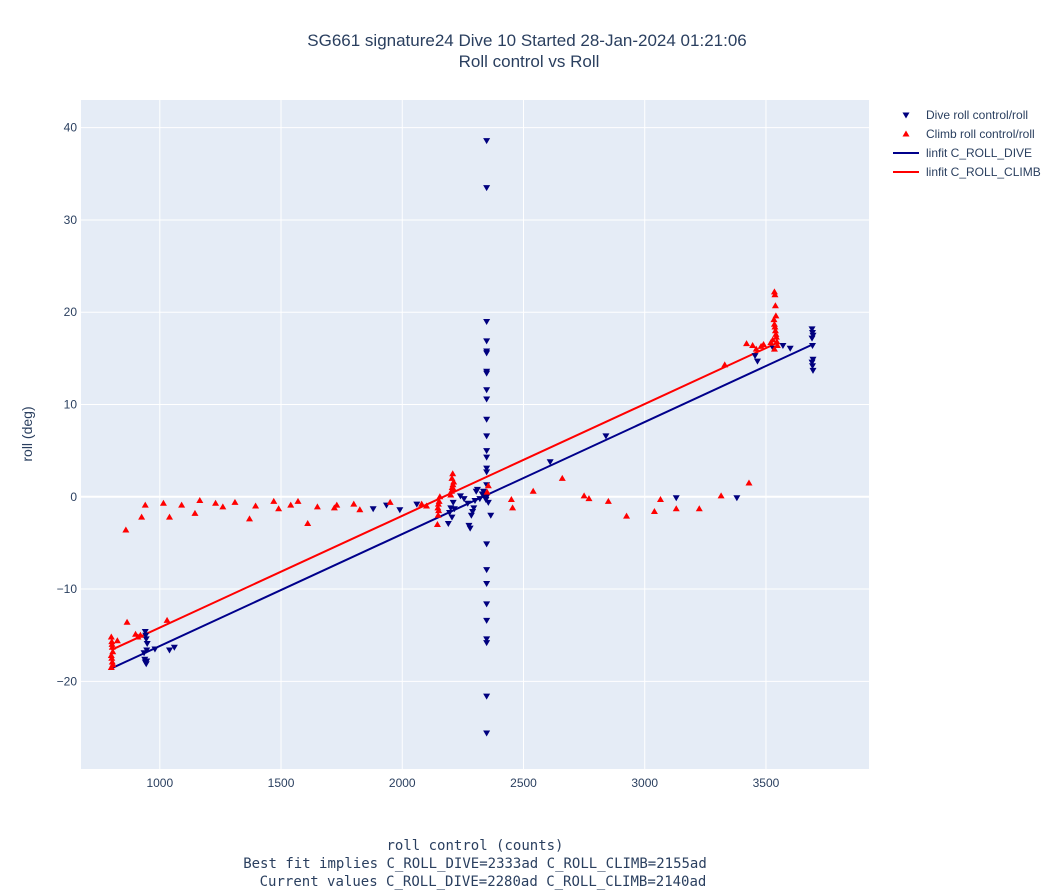 This screenshot has width=1058, height=894. I want to click on x-axis-title: roll control (counts), so click(474, 846).